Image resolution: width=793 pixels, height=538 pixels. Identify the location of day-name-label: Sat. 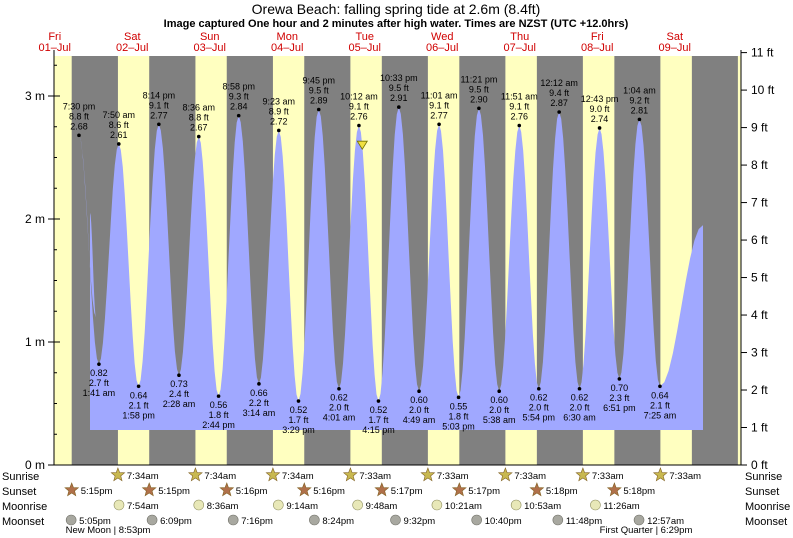
(132, 37).